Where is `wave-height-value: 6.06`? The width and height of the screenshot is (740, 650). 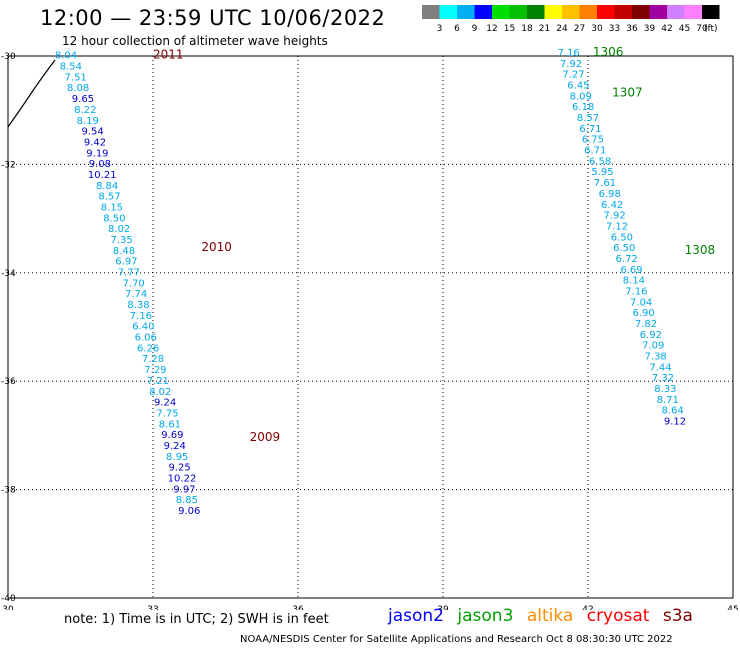 wave-height-value: 6.06 is located at coordinates (146, 338).